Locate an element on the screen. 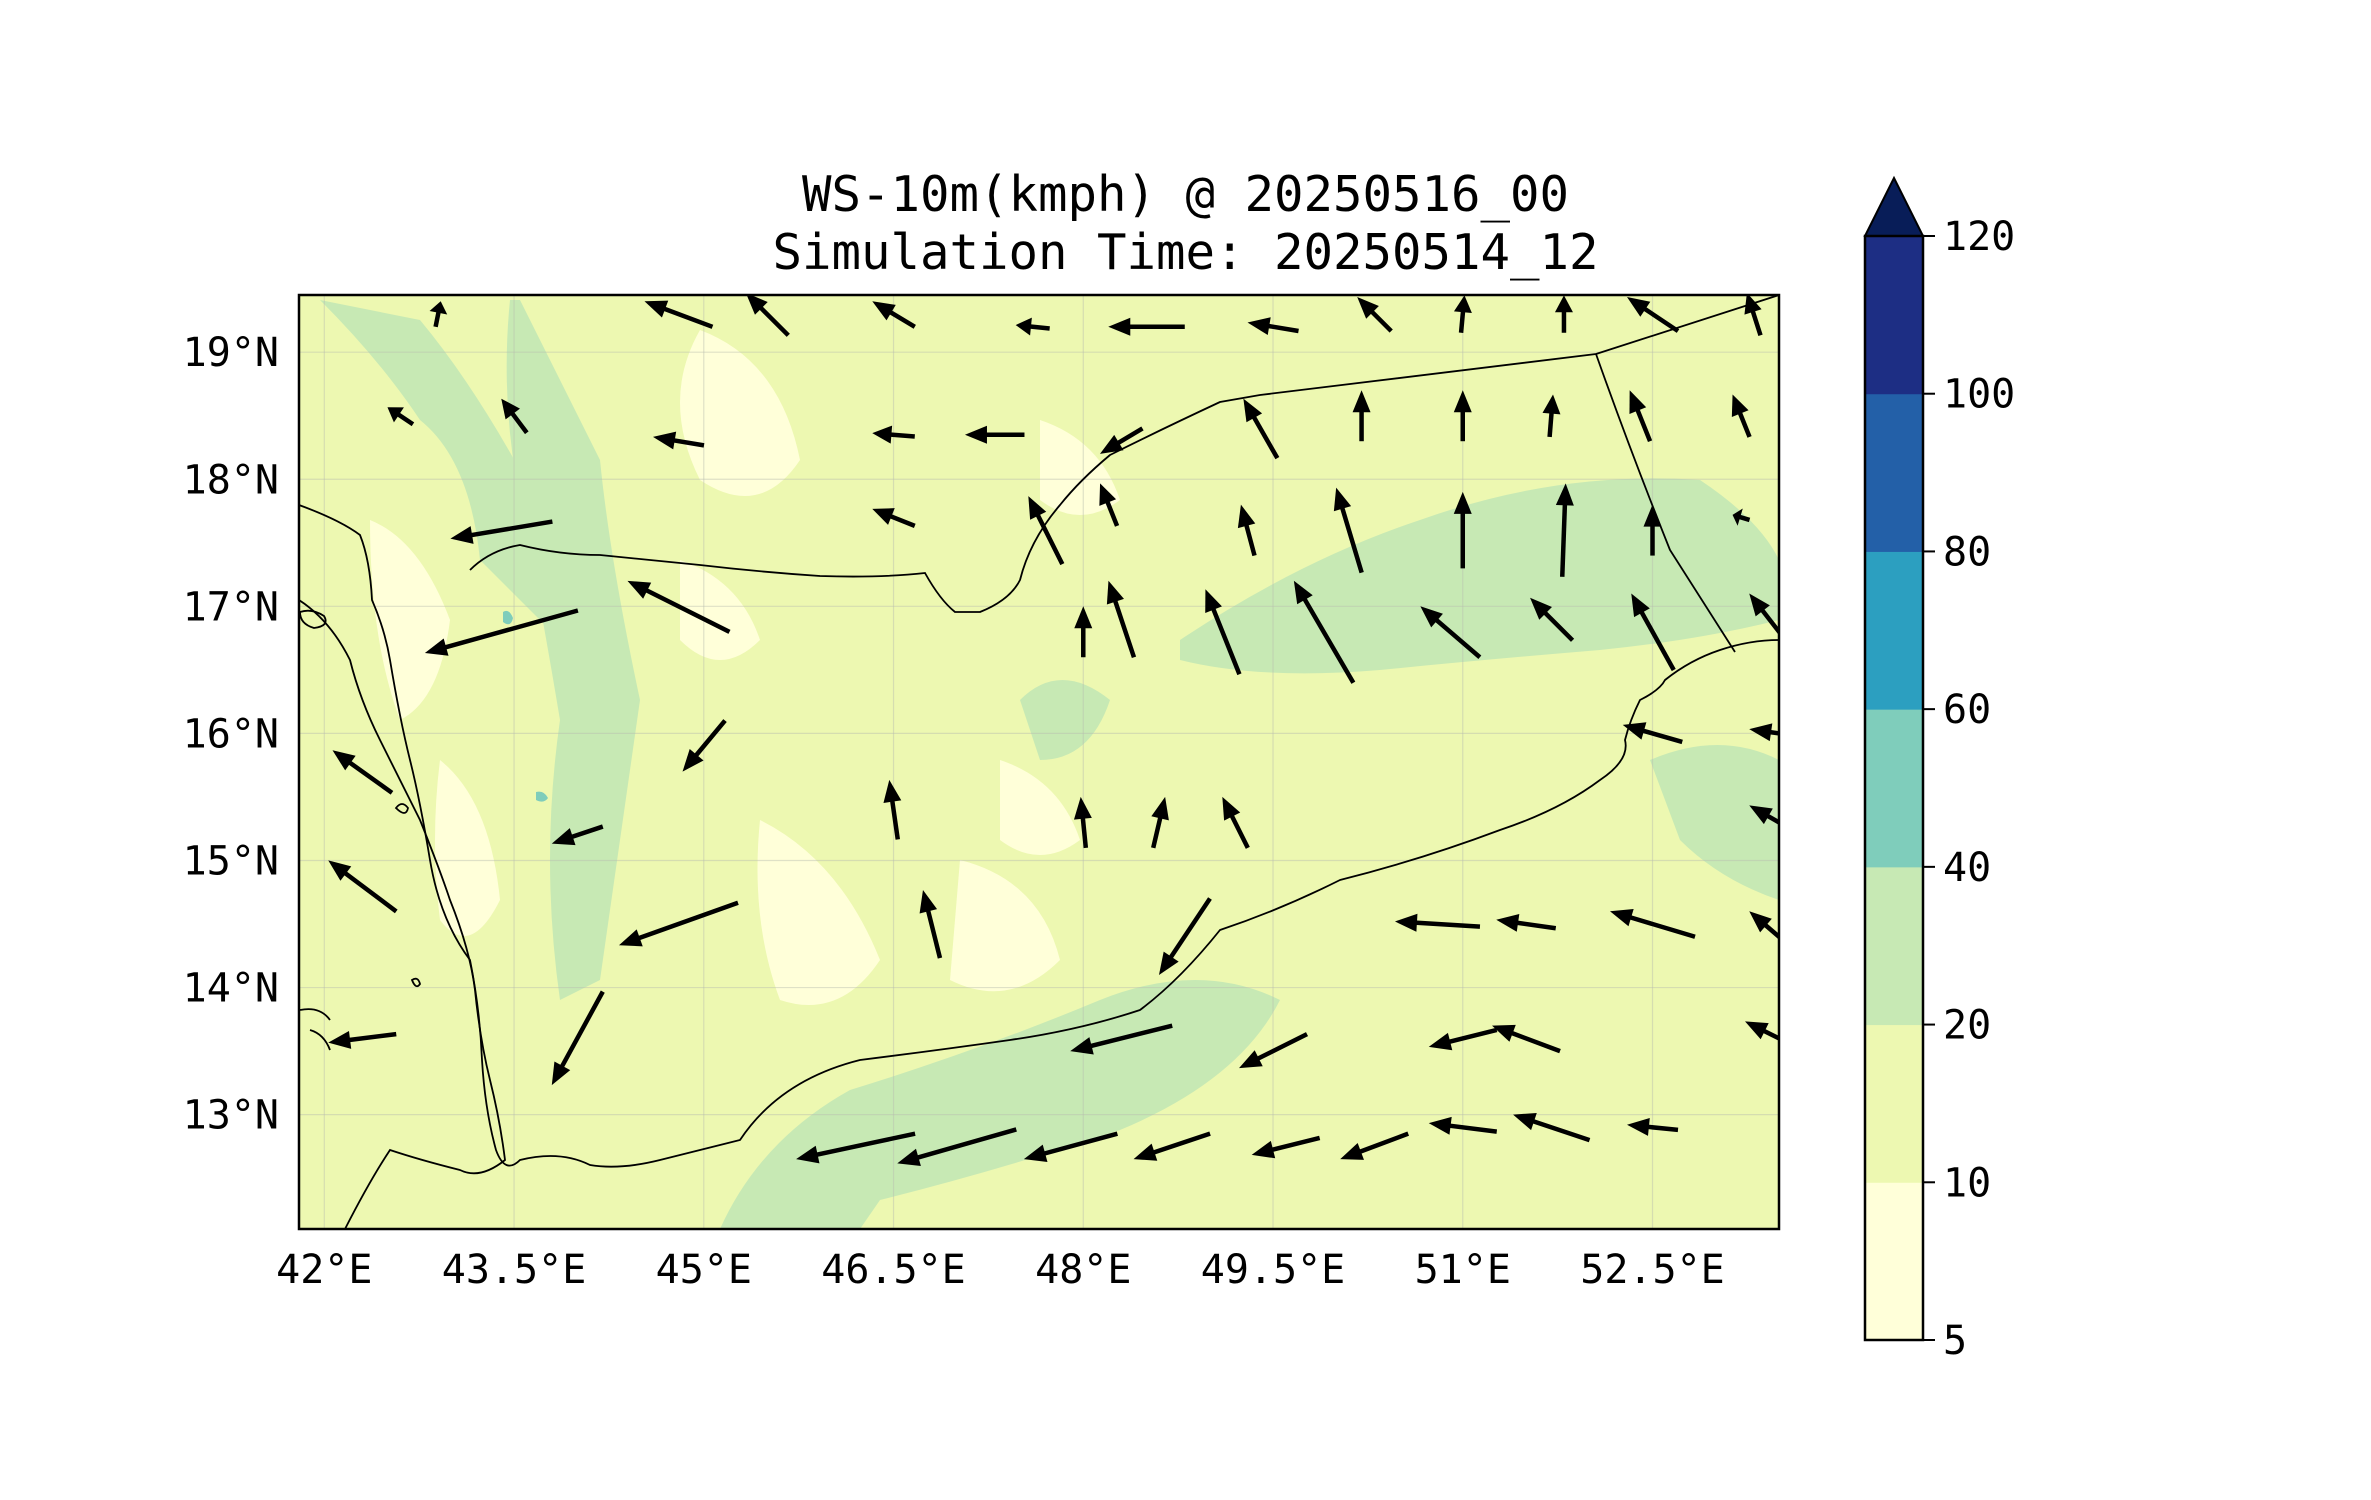  y-tick-label: 14°N is located at coordinates (231, 989).